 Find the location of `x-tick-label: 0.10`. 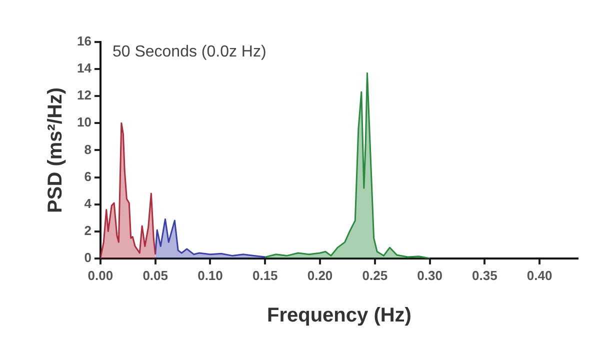

x-tick-label: 0.10 is located at coordinates (210, 275).